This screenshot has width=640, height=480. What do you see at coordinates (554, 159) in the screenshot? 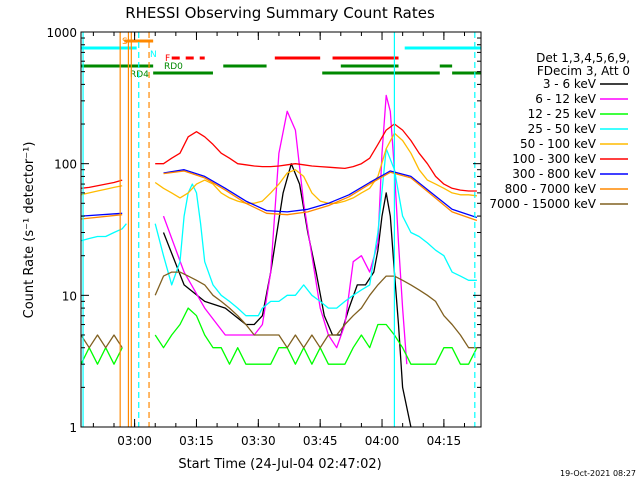
I see `legend-label-5: 100 - 300 keV` at bounding box center [554, 159].